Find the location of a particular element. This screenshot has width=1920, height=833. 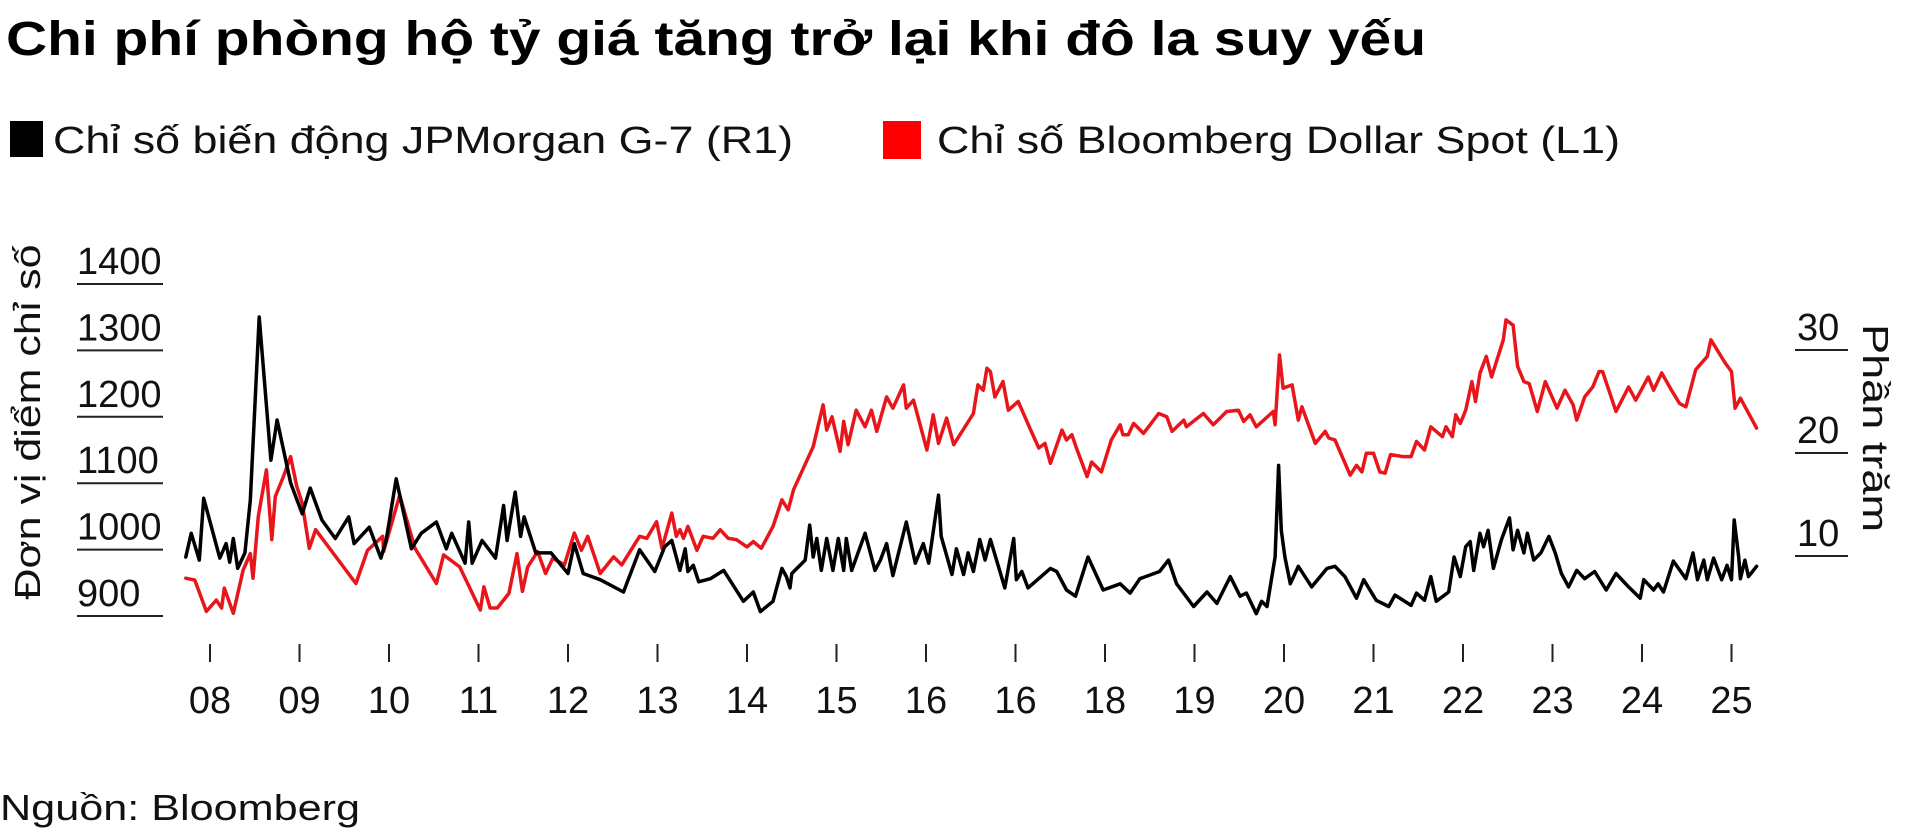

x-tick-label: 18 is located at coordinates (1105, 701).